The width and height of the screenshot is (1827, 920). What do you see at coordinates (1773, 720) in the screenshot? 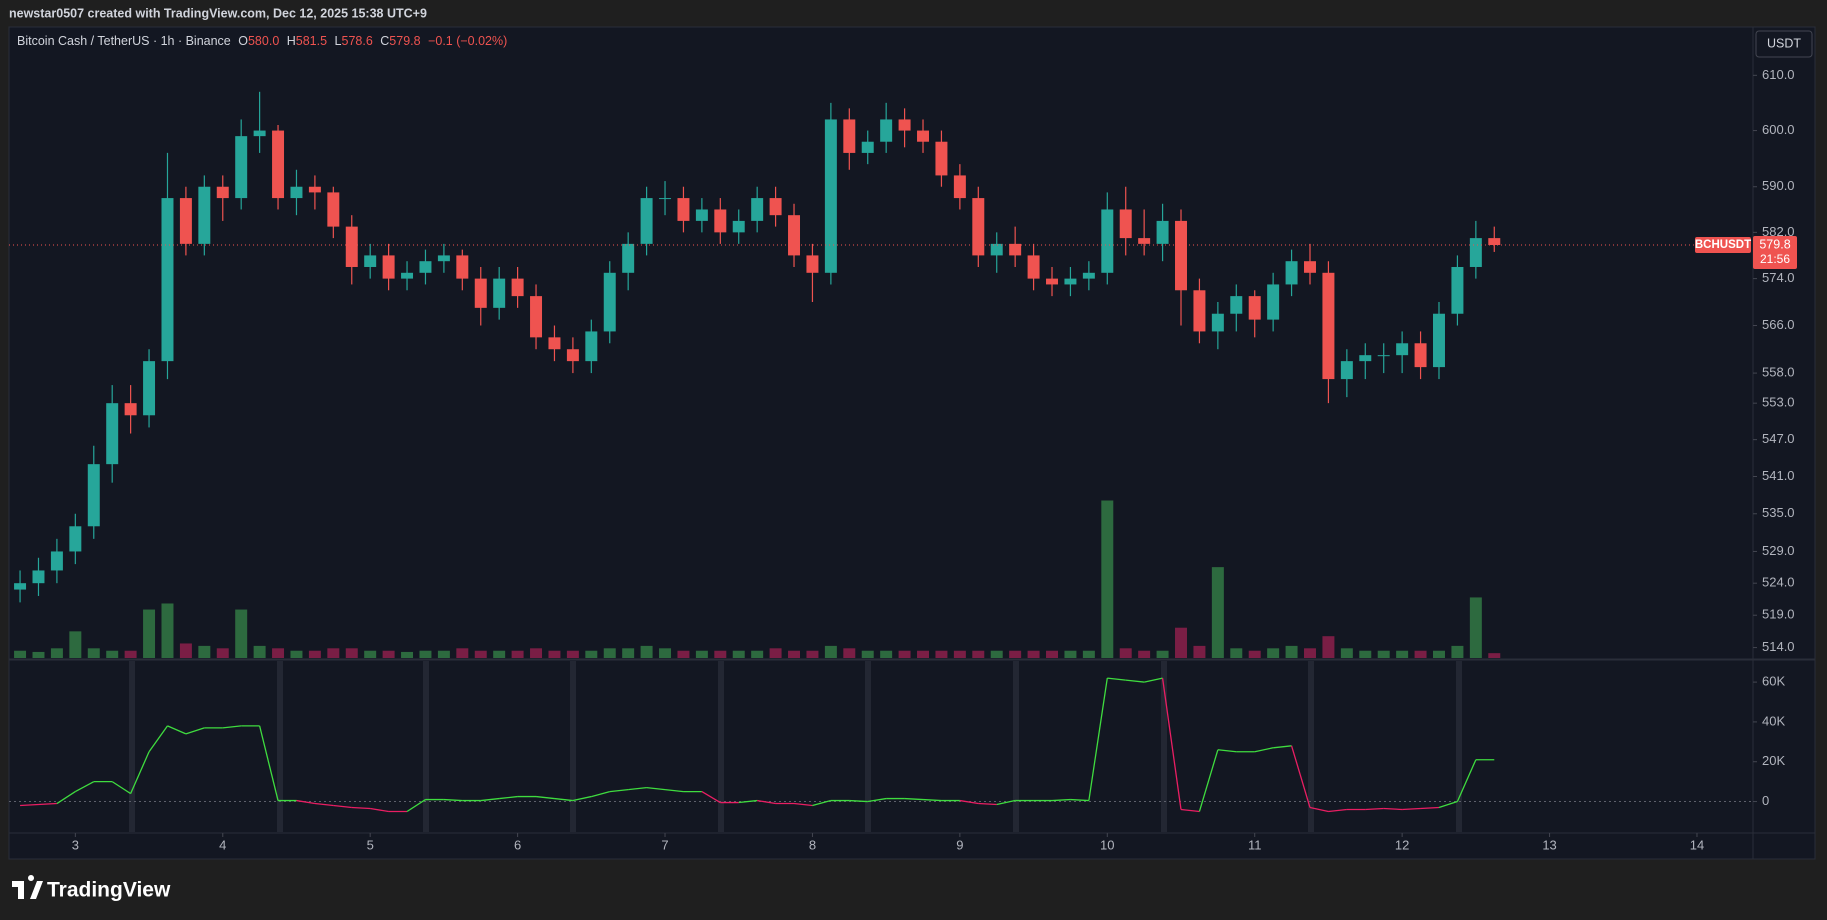
I see `y2-tick-label: 40K` at bounding box center [1773, 720].